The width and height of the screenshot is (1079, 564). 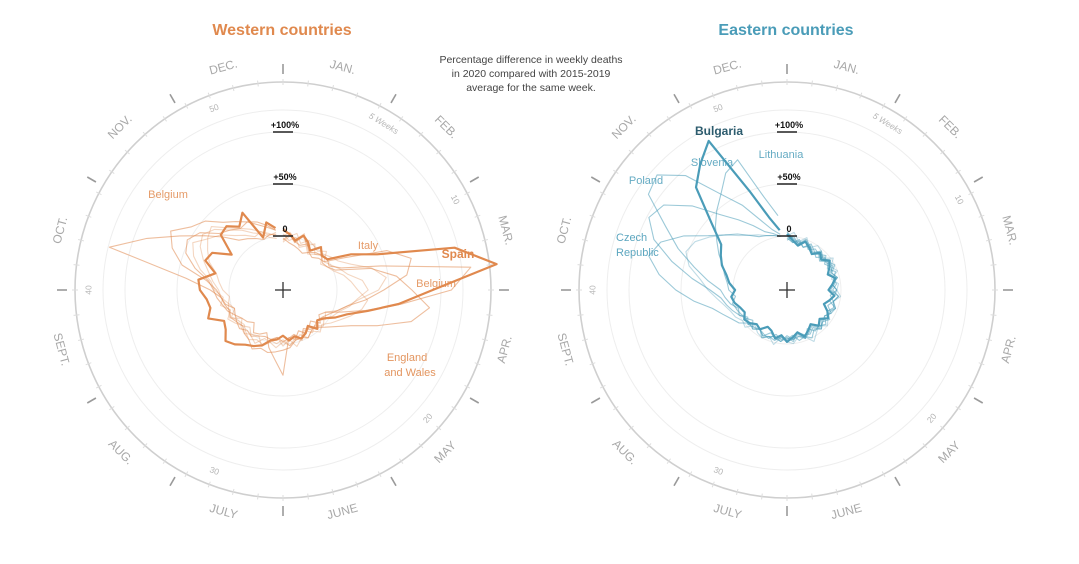 What do you see at coordinates (712, 163) in the screenshot?
I see `series-label-slovenia: Slovenia` at bounding box center [712, 163].